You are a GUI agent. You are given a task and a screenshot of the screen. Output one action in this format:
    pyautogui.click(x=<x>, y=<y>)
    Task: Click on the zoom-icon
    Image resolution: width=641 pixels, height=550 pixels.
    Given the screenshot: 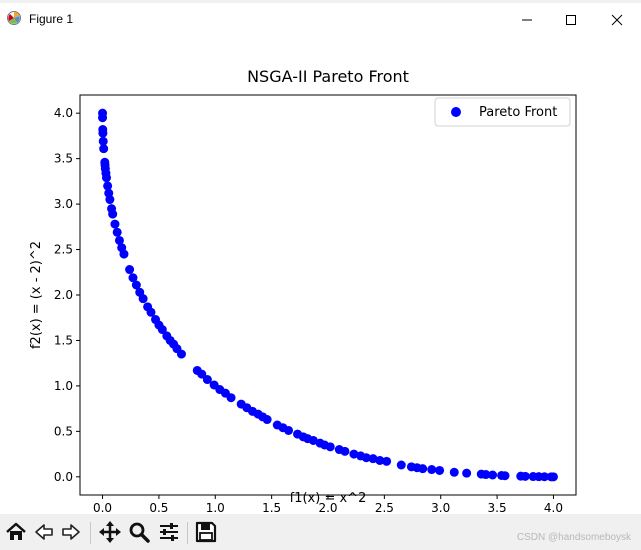 What is the action you would take?
    pyautogui.click(x=139, y=532)
    